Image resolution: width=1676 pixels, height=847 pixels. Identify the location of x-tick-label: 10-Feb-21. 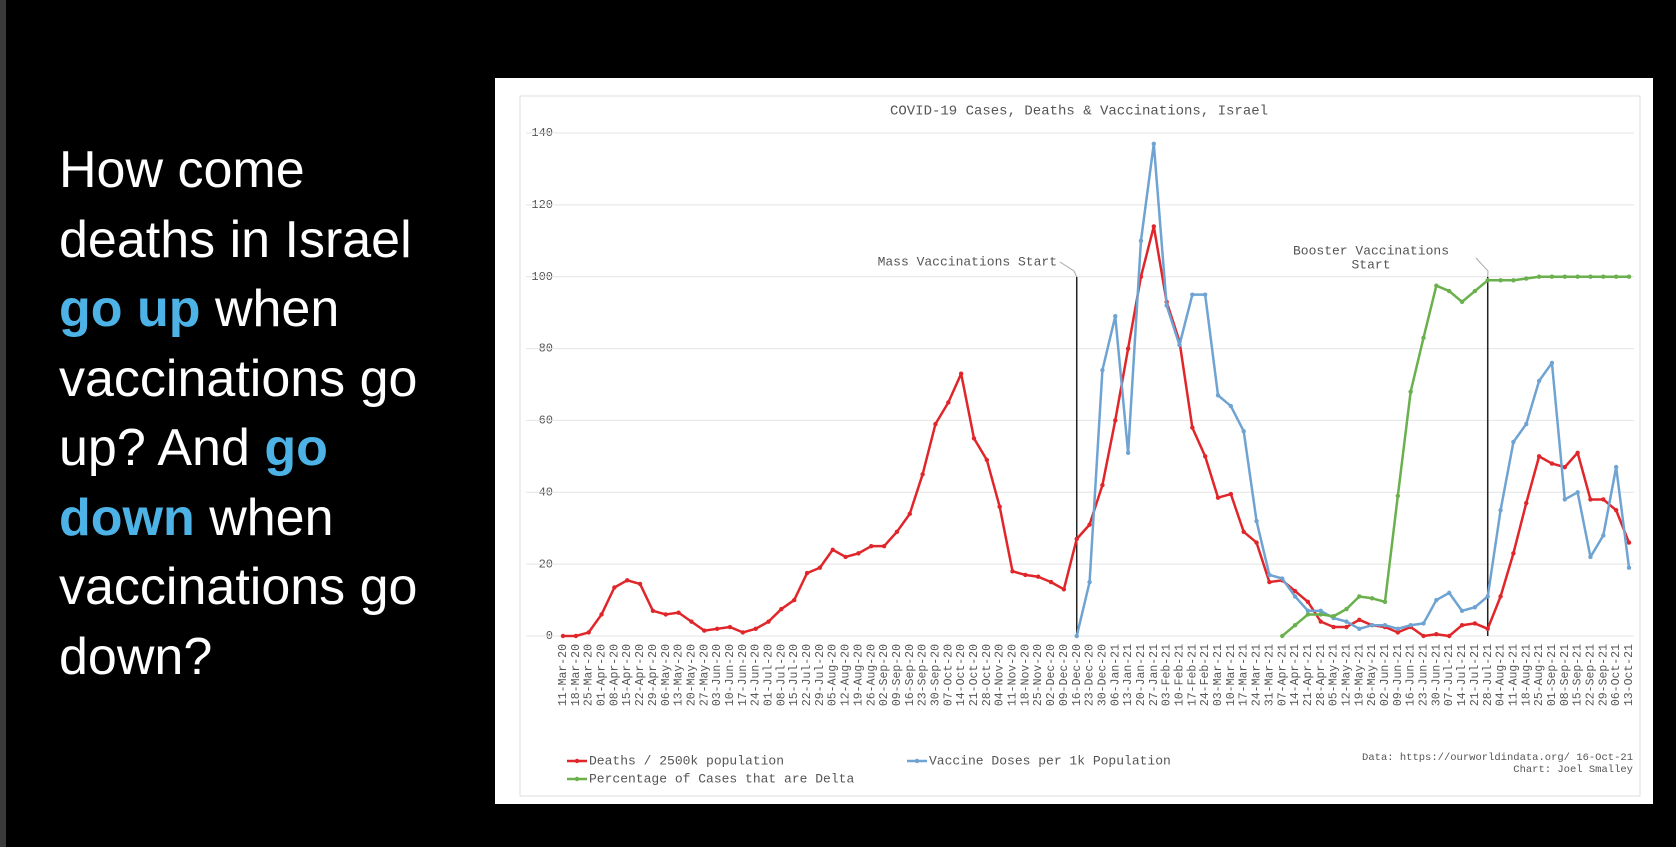
(1180, 675).